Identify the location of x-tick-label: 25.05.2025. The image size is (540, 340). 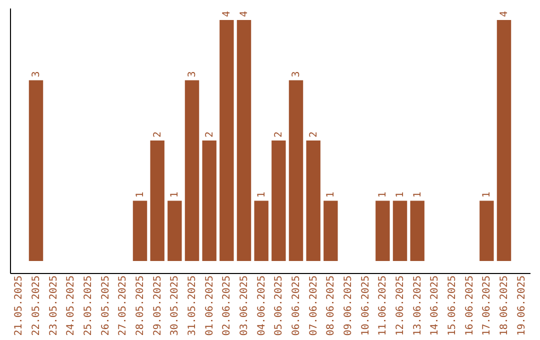
(88, 306).